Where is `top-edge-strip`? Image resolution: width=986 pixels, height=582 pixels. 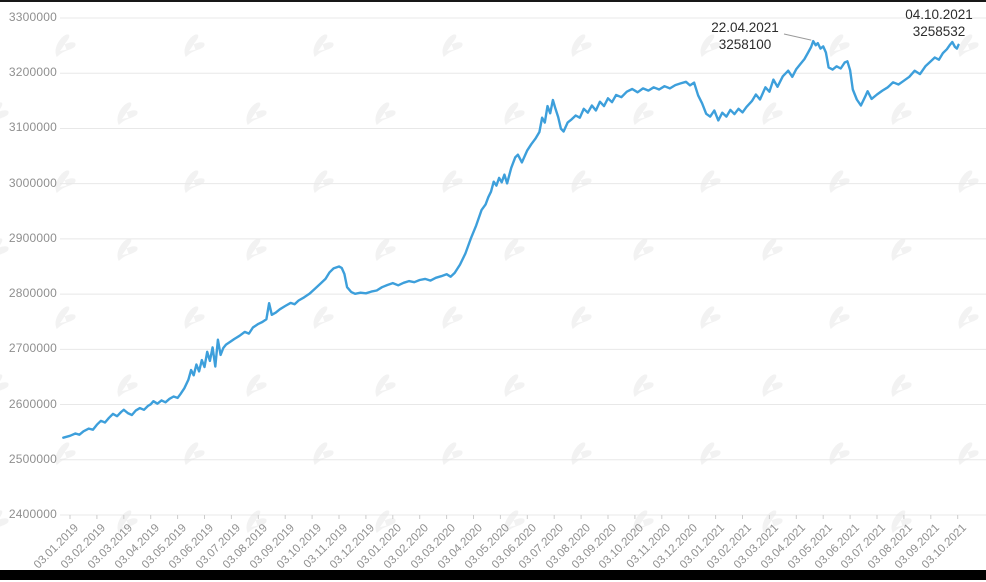
top-edge-strip is located at coordinates (493, 1).